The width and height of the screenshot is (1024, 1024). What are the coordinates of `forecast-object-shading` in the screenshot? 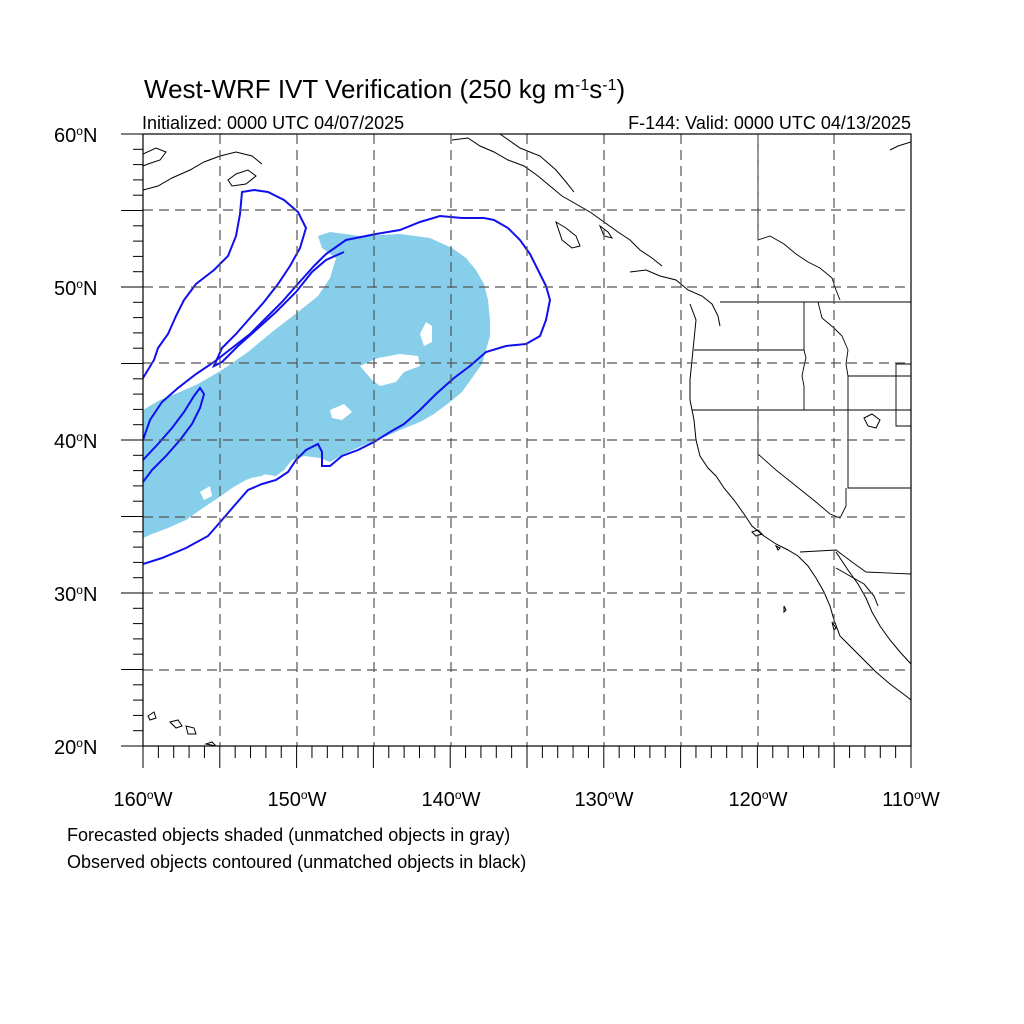 It's located at (316, 385).